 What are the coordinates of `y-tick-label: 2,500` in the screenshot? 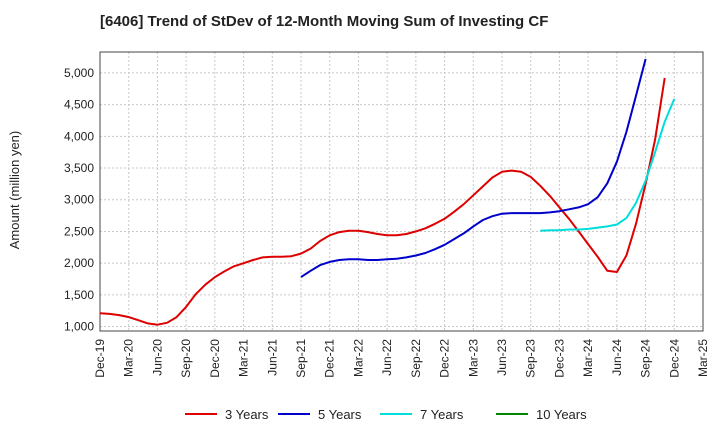 It's located at (79, 231).